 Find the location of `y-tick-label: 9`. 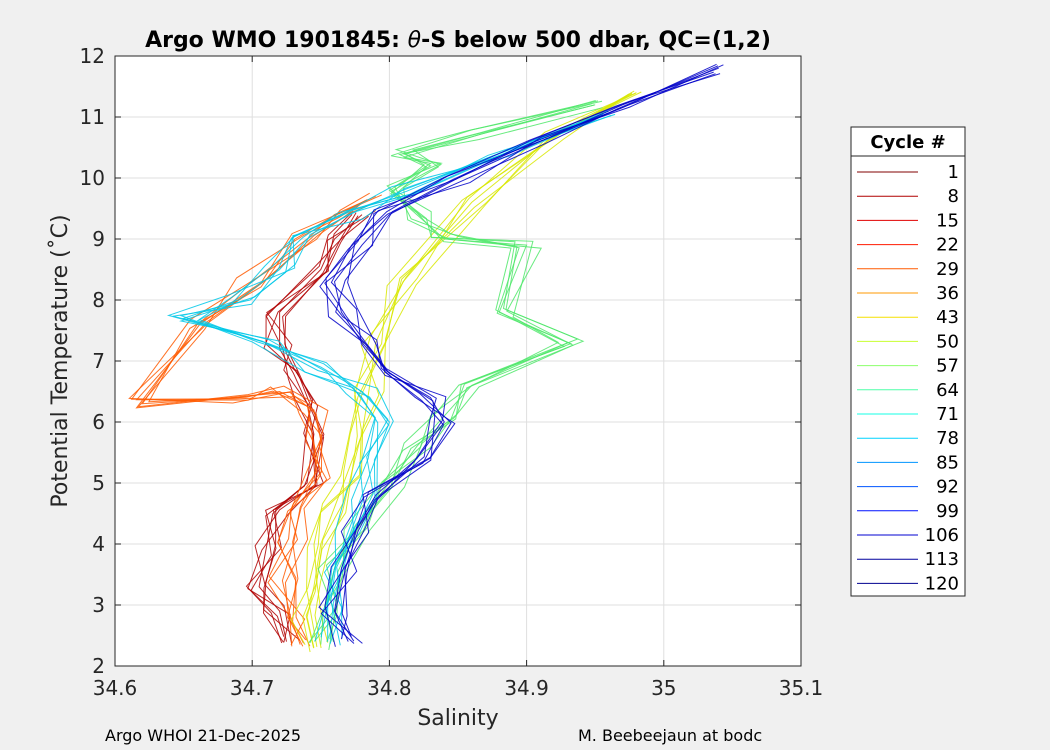

y-tick-label: 9 is located at coordinates (98, 239).